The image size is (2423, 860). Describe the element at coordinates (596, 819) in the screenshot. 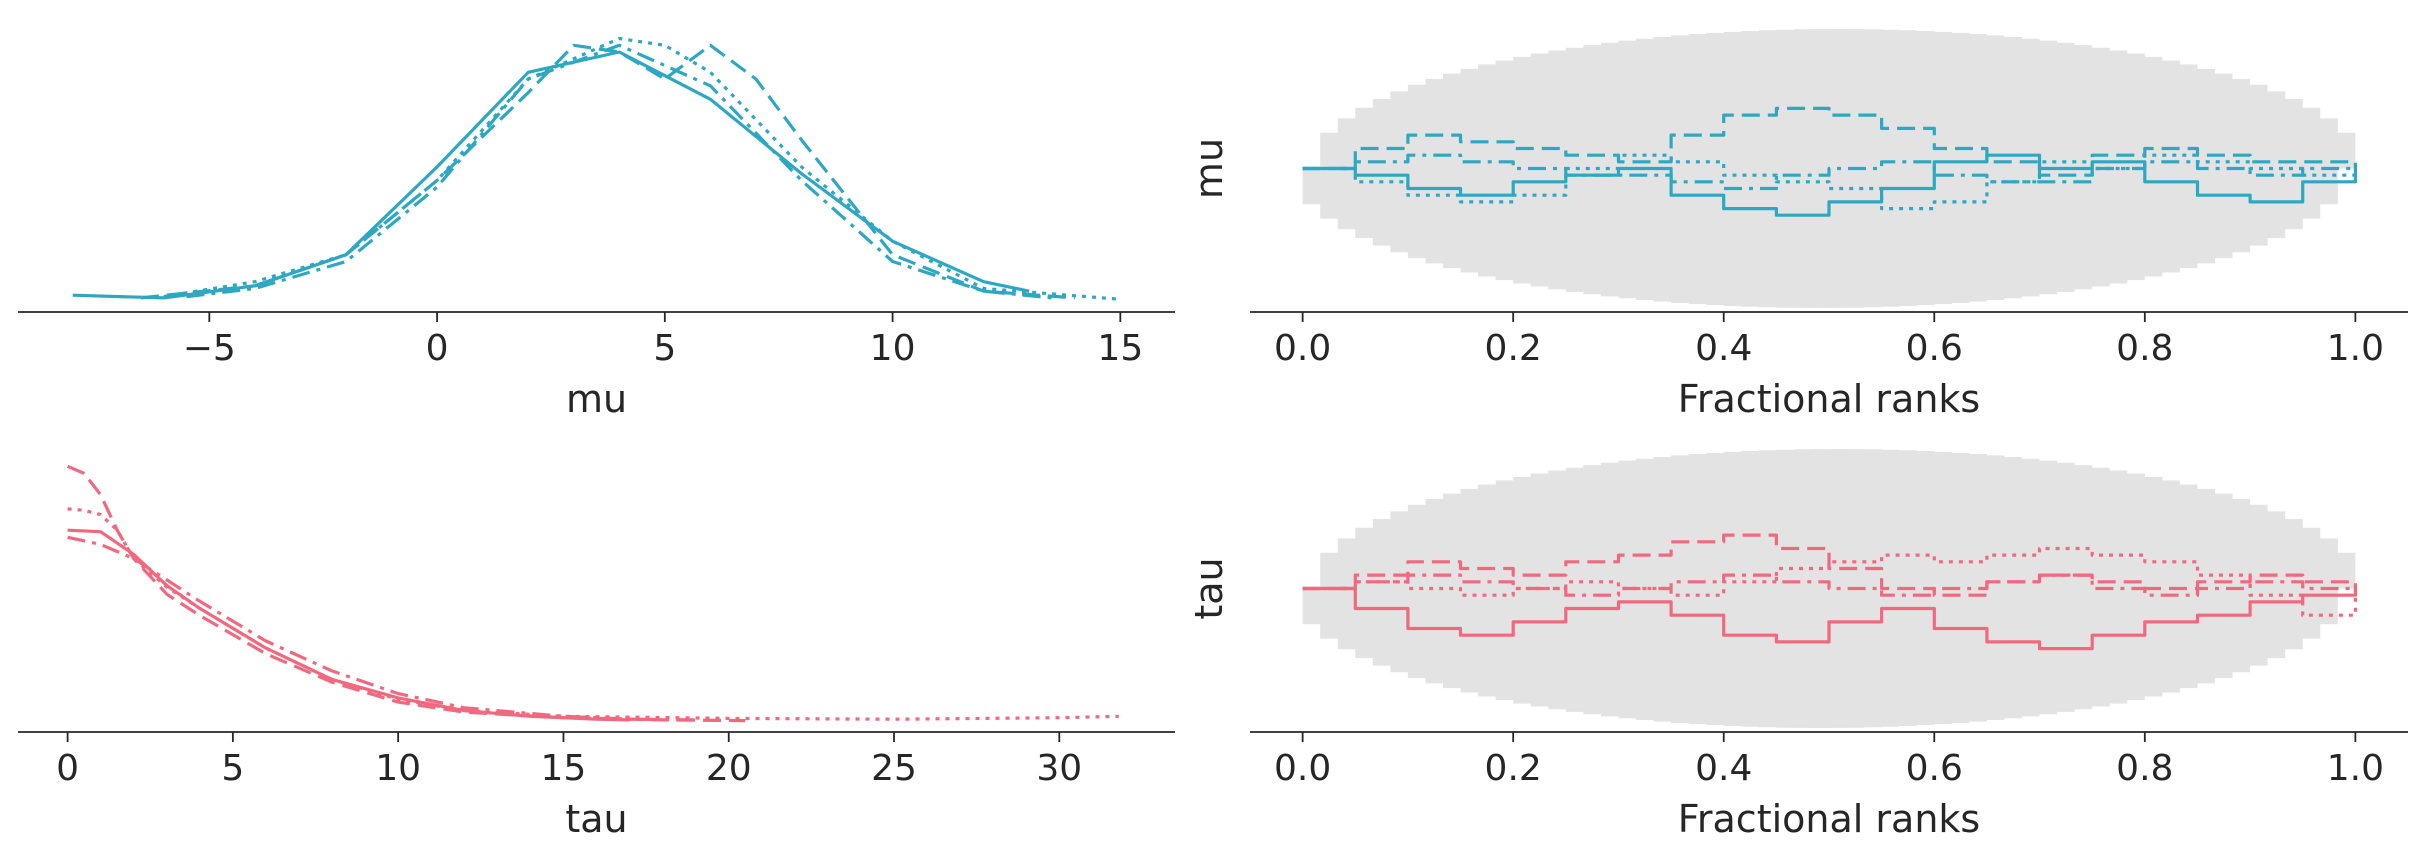

I see `x-axis-label: tau` at that location.